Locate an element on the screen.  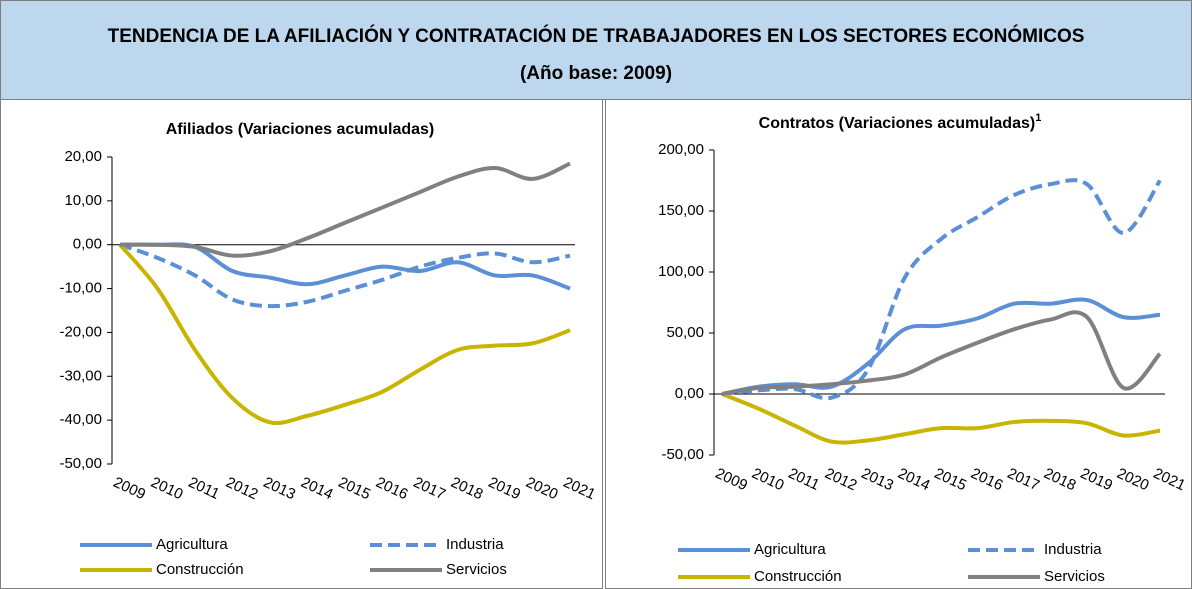
chart-title: Afiliados (Variaciones acumuladas) is located at coordinates (300, 129).